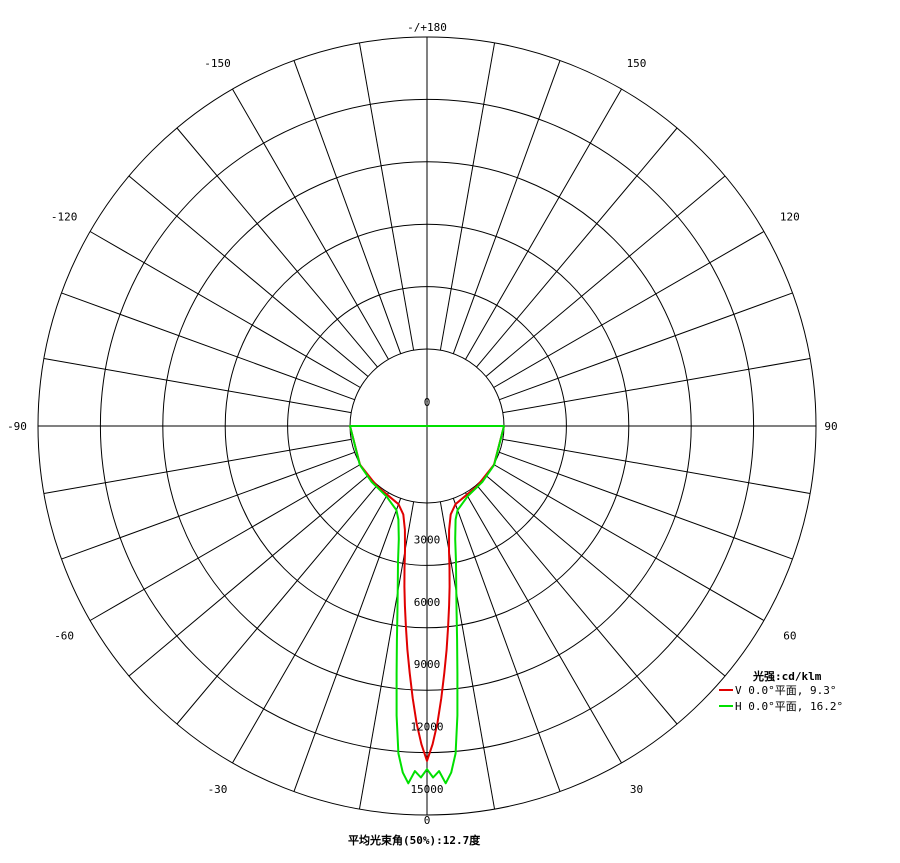 Image resolution: width=900 pixels, height=863 pixels. What do you see at coordinates (636, 789) in the screenshot?
I see `angle-label: 30` at bounding box center [636, 789].